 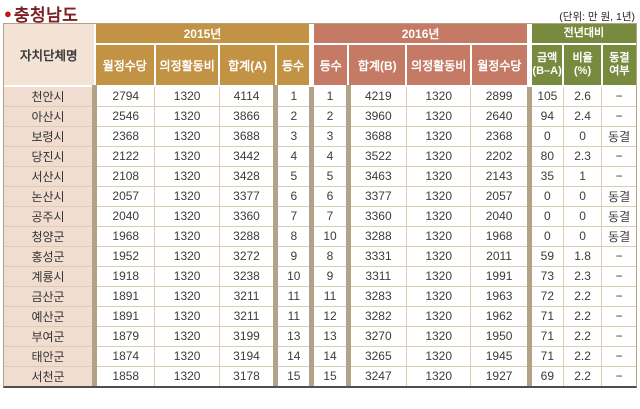 What do you see at coordinates (582, 255) in the screenshot?
I see `cell-ratio: 1.8` at bounding box center [582, 255].